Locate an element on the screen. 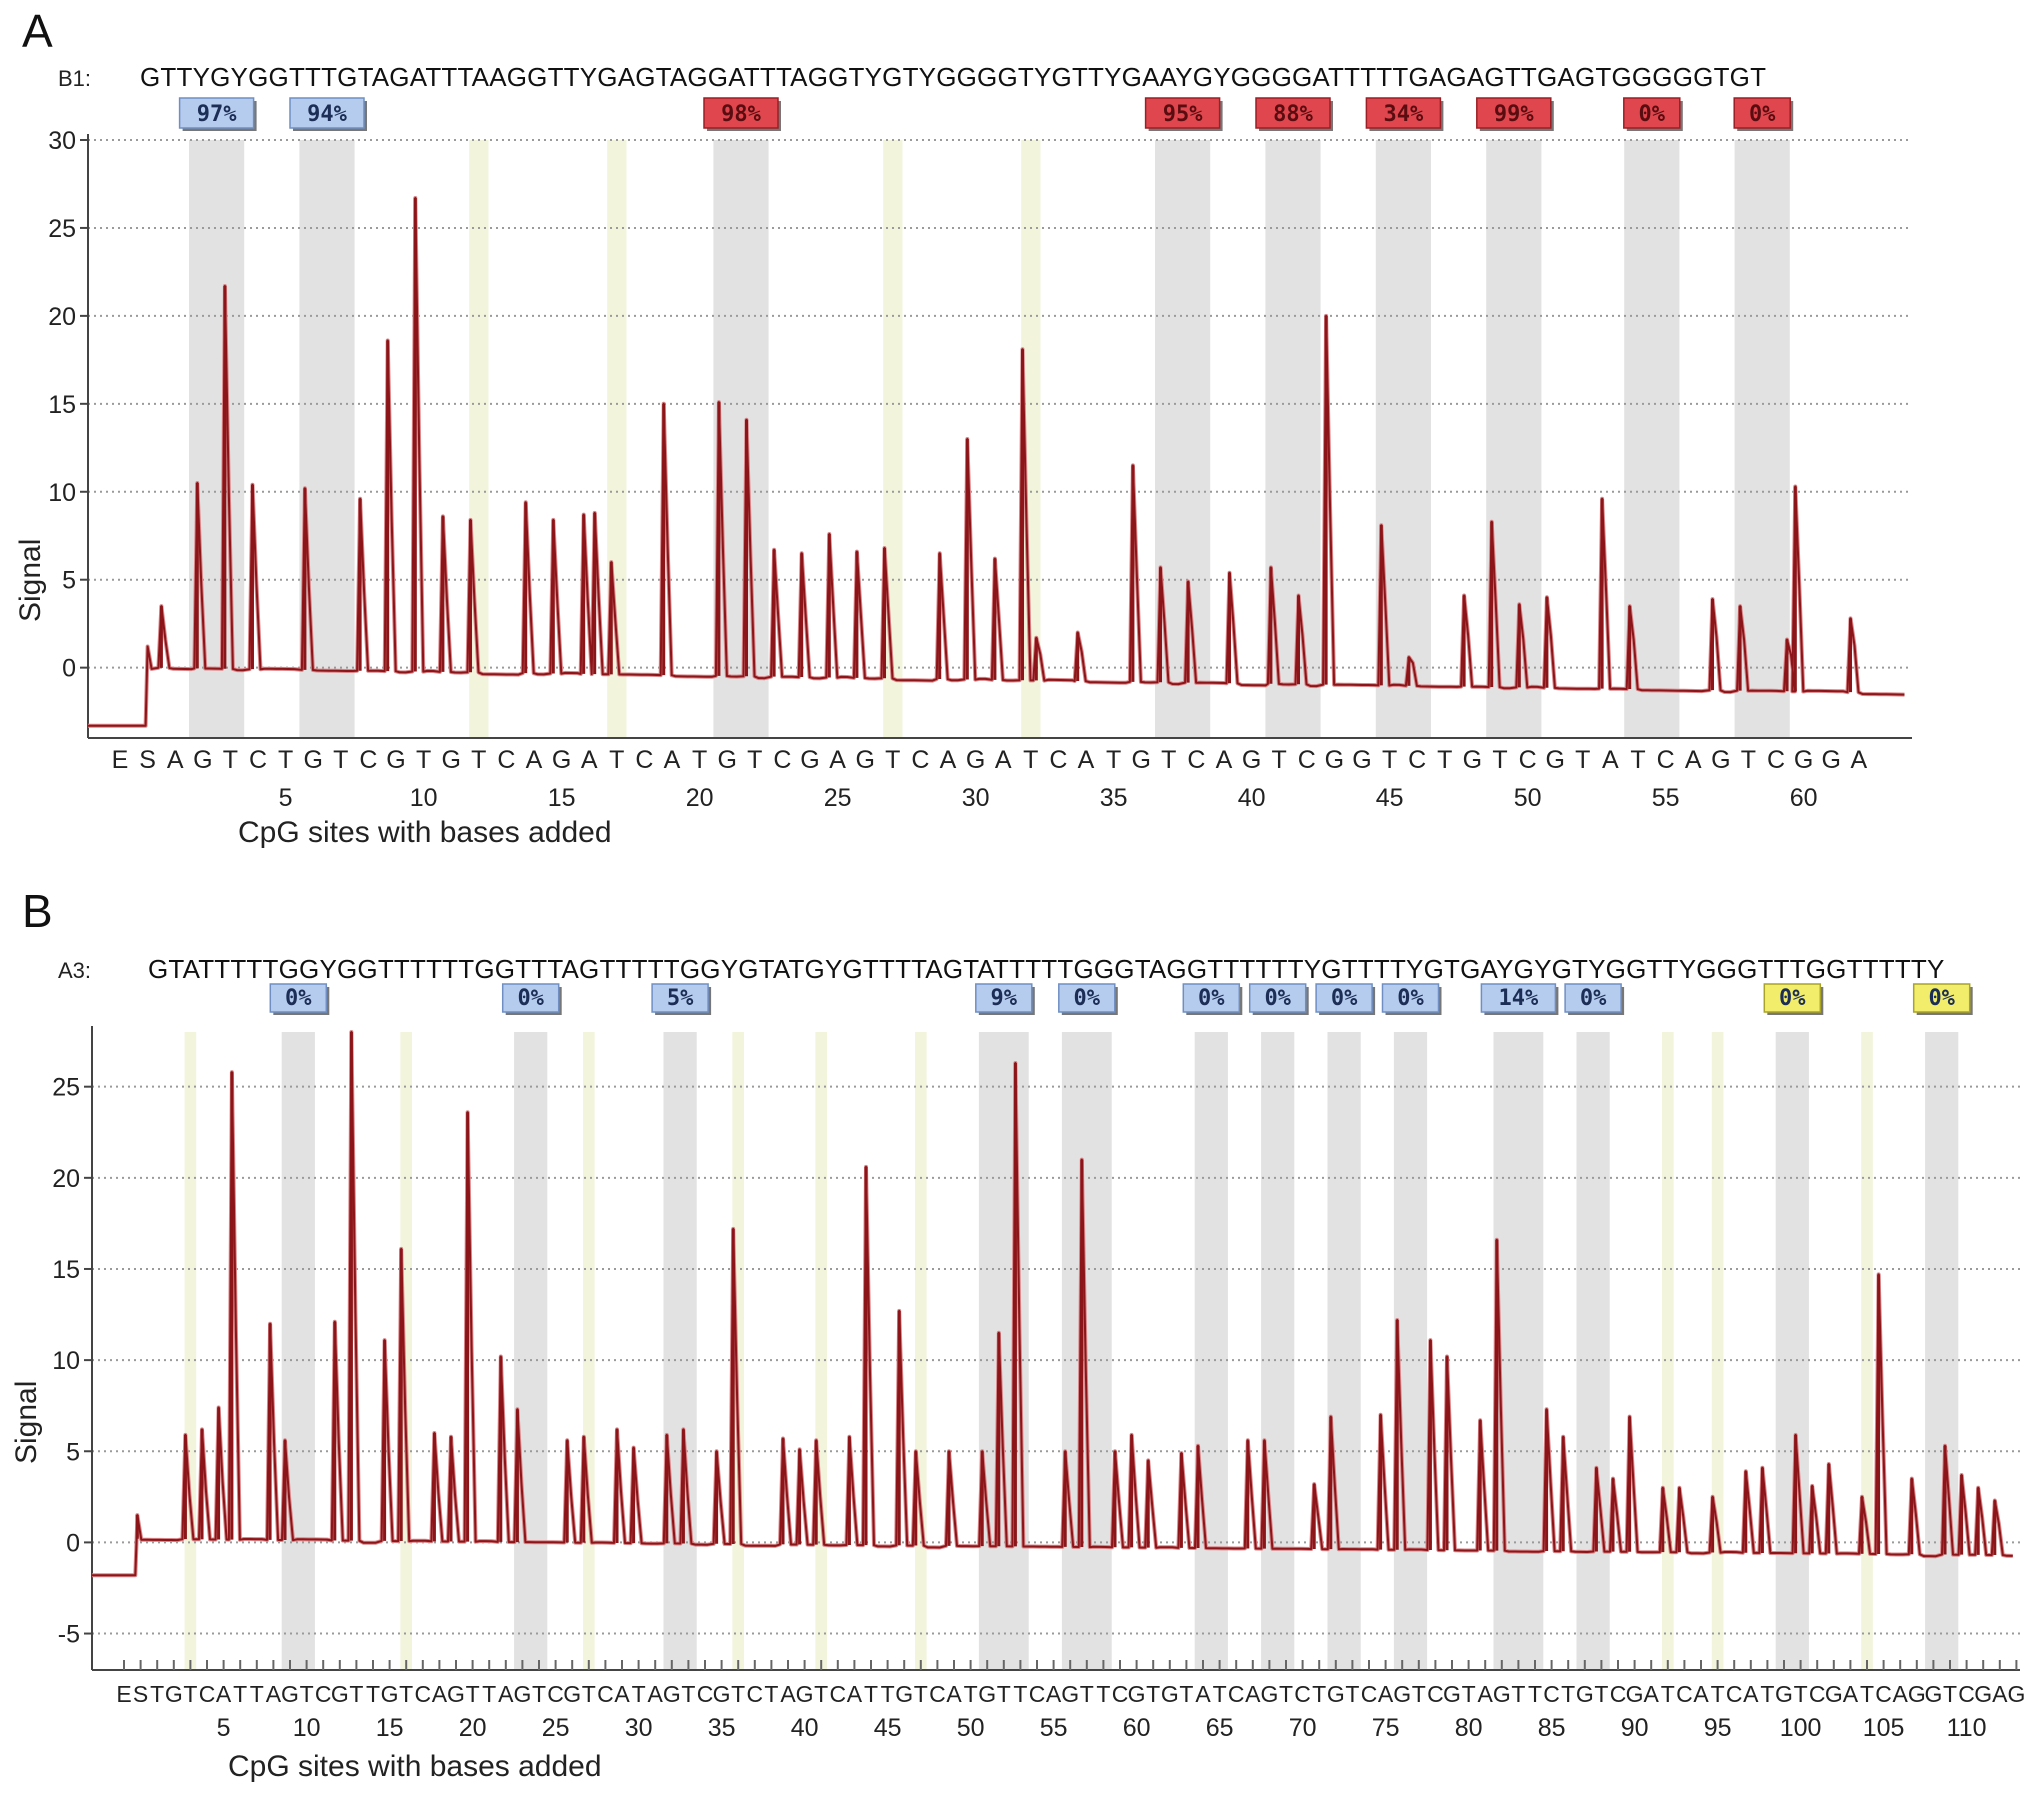 Image resolution: width=2032 pixels, height=1808 pixels. x-tick-label: 45 is located at coordinates (1390, 798).